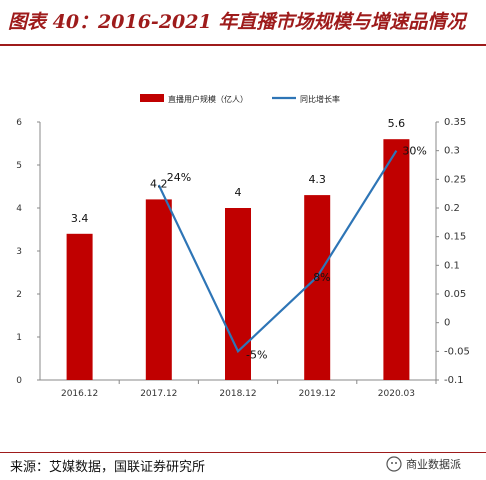 This screenshot has width=486, height=480. What do you see at coordinates (452, 151) in the screenshot?
I see `y2-tick-label: 0.3` at bounding box center [452, 151].